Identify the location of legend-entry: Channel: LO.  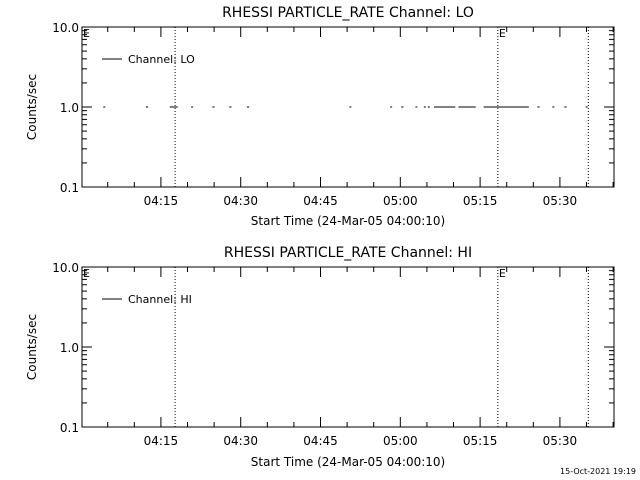
(161, 59).